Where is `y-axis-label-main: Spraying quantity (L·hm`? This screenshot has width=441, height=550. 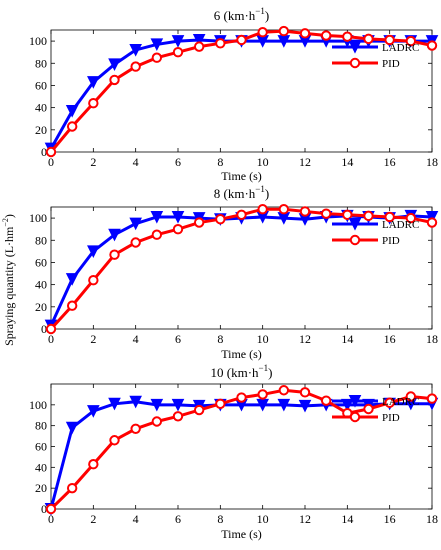
y-axis-label-main: Spraying quantity (L·hm is located at coordinates (9, 286).